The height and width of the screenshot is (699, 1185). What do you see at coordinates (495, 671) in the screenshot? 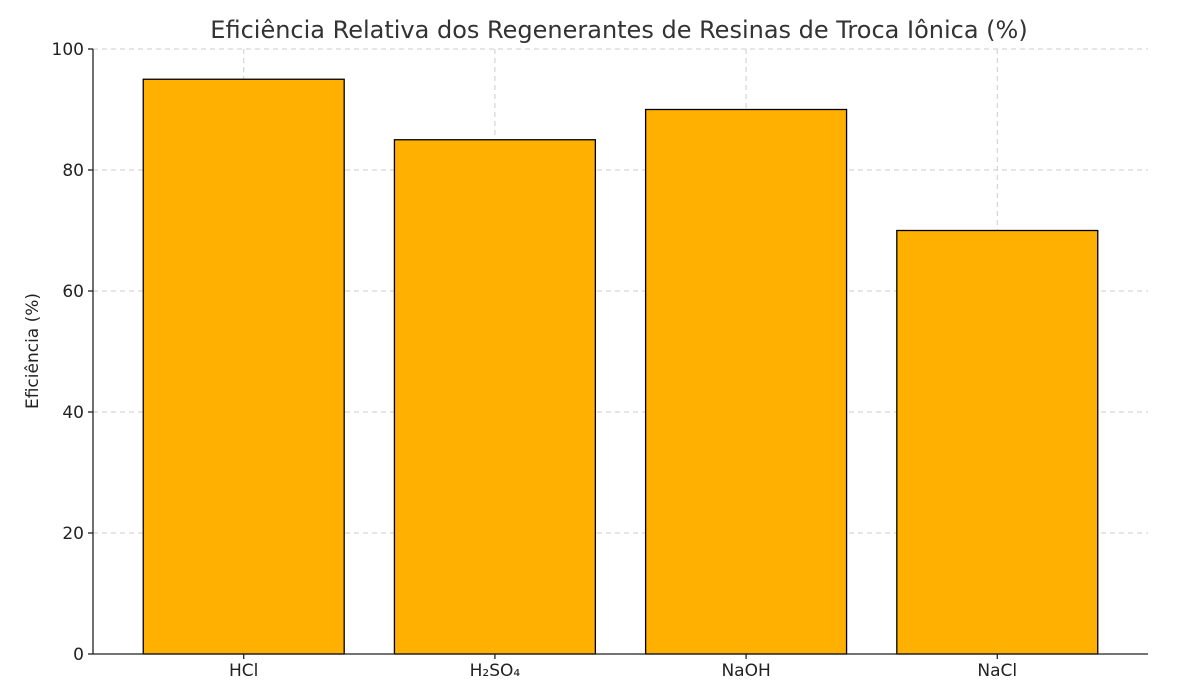
I see `x-tick-label: H₂SO₄` at bounding box center [495, 671].